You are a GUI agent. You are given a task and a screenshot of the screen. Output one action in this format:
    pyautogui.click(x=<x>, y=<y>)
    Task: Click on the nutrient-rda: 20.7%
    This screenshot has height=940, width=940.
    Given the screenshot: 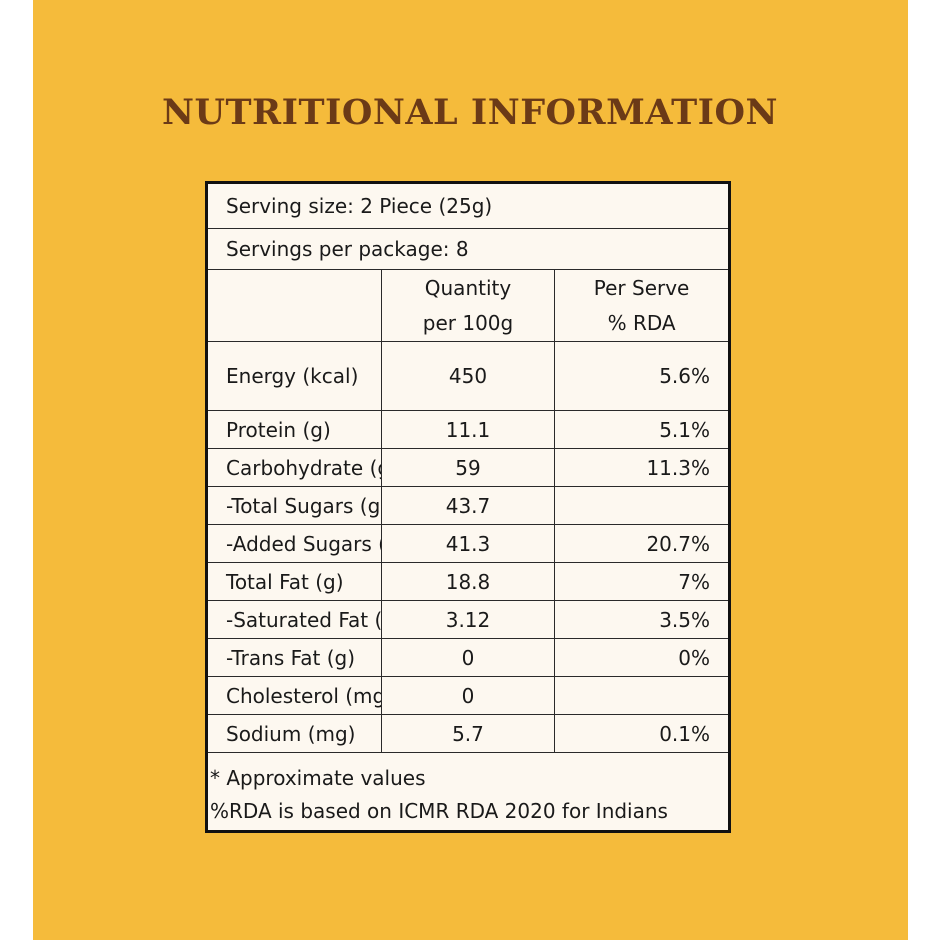 What is the action you would take?
    pyautogui.click(x=641, y=543)
    